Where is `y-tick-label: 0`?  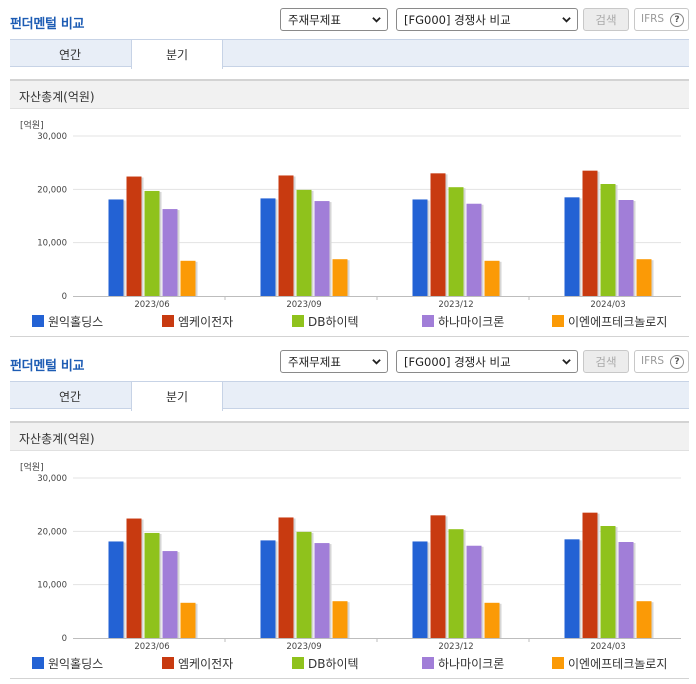 y-tick-label: 0 is located at coordinates (64, 297).